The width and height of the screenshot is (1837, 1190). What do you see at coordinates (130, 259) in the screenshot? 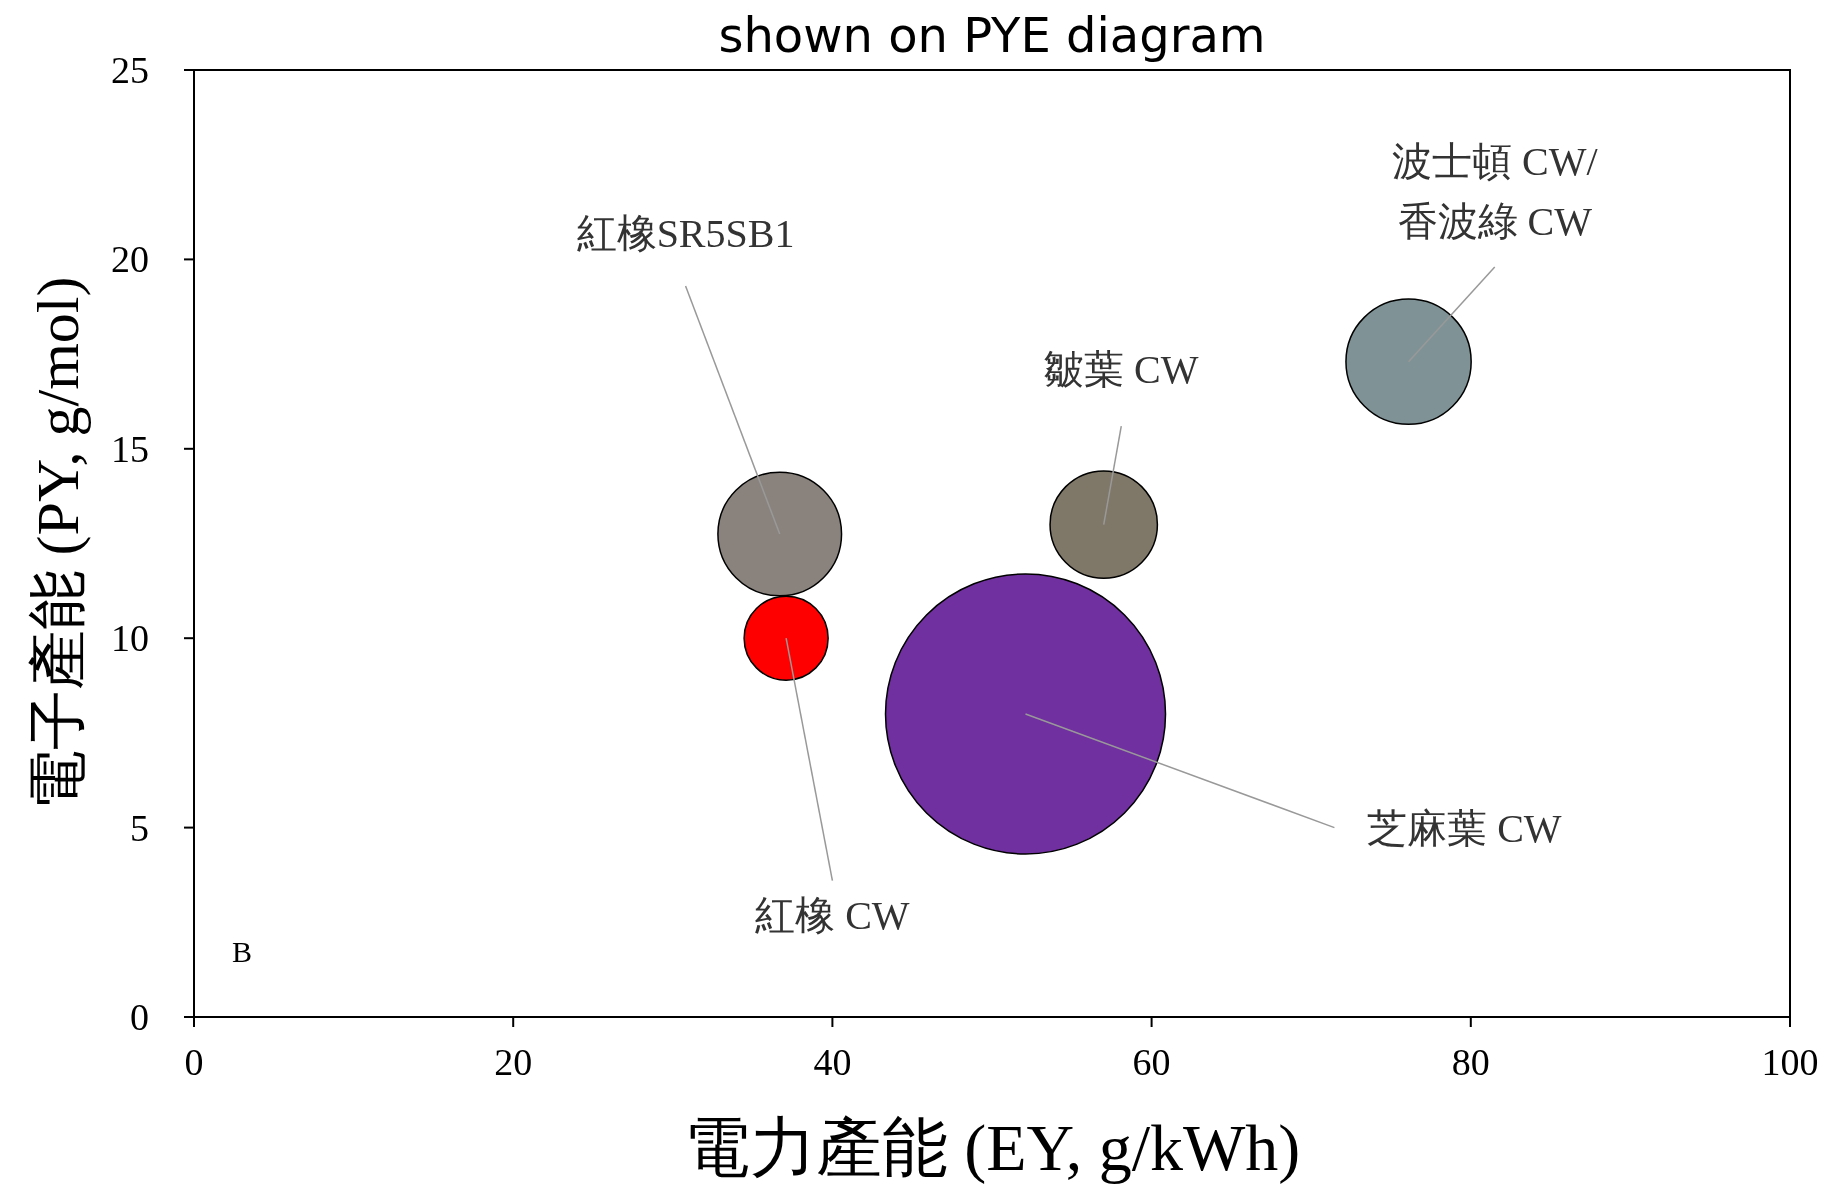
I see `y-tick-label: 20` at bounding box center [130, 259].